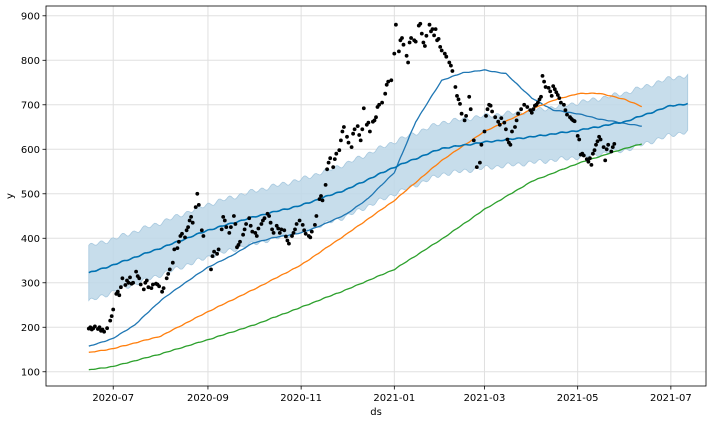  Describe the element at coordinates (301, 398) in the screenshot. I see `x-tick-label: 2020-11` at that location.